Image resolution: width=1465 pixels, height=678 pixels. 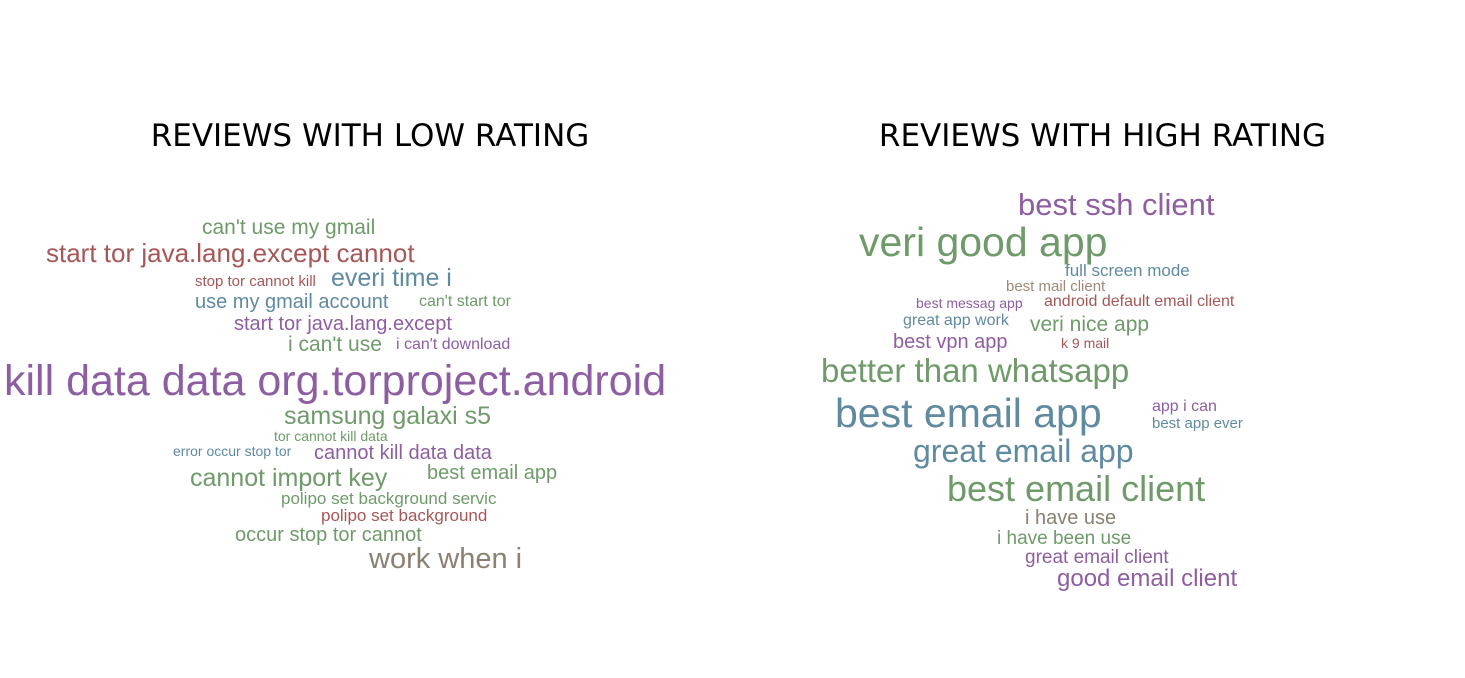 I want to click on cloud-word: polipo set background servic, so click(x=389, y=498).